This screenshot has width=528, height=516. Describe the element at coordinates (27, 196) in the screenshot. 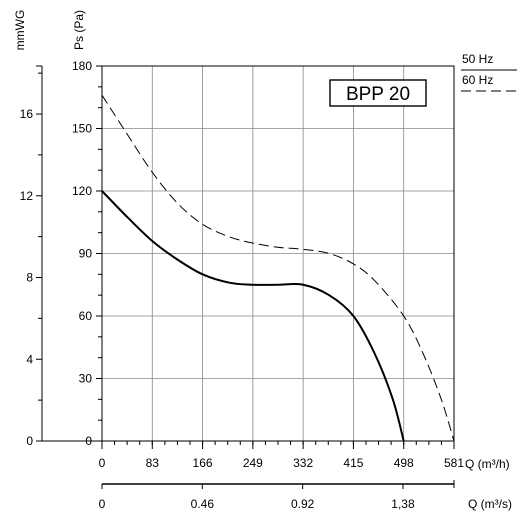

I see `left-tick-label: 12` at that location.